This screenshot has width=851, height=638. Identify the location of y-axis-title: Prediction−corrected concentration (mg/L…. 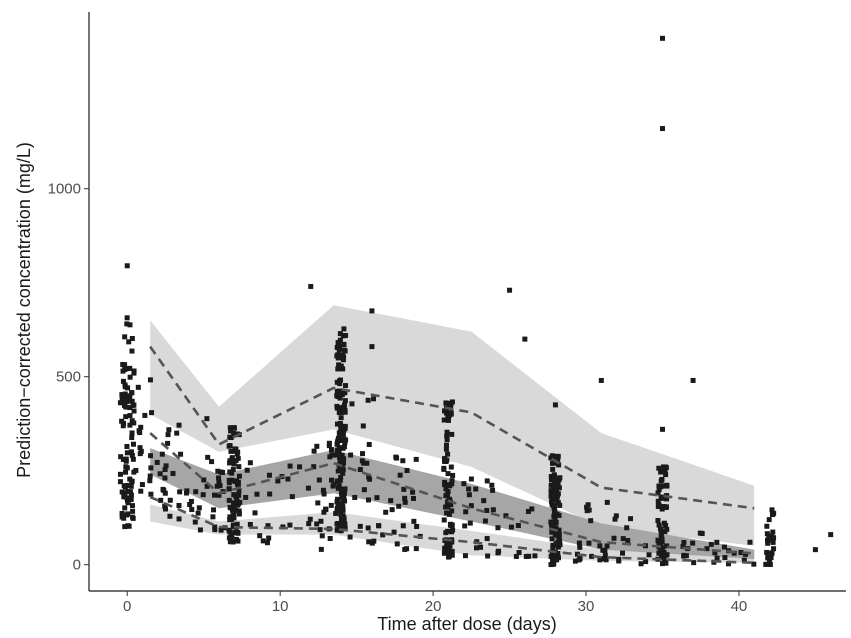
(24, 310).